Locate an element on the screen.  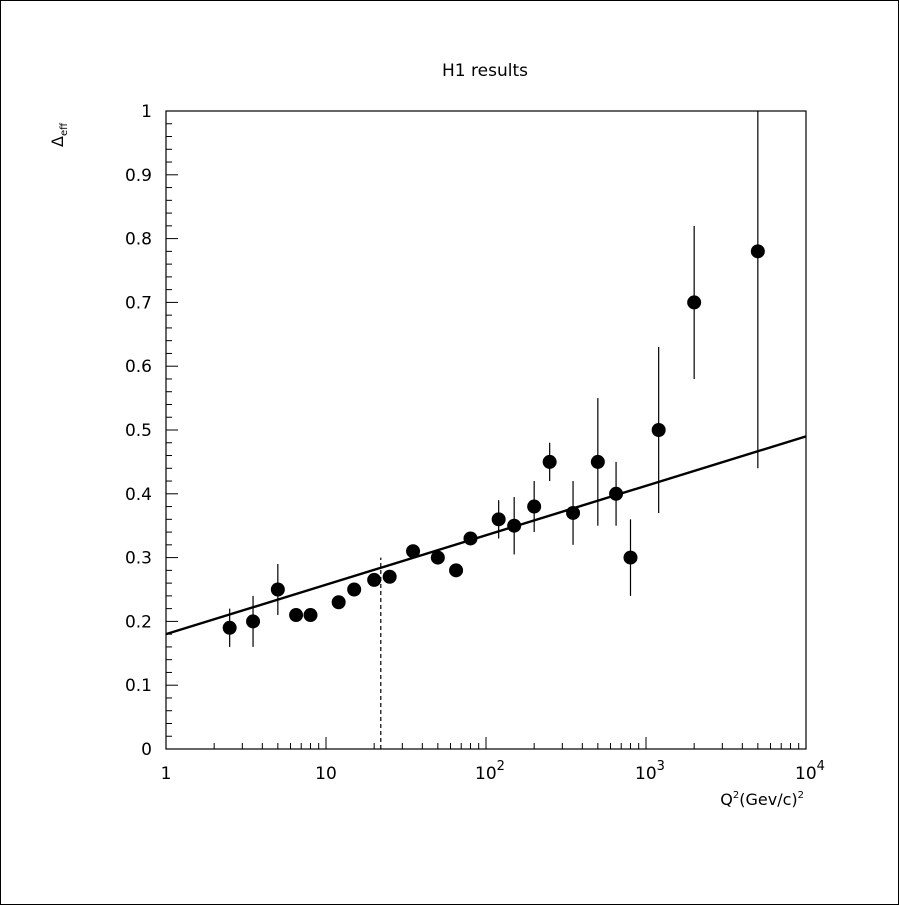
chart-title: H1 results is located at coordinates (485, 71).